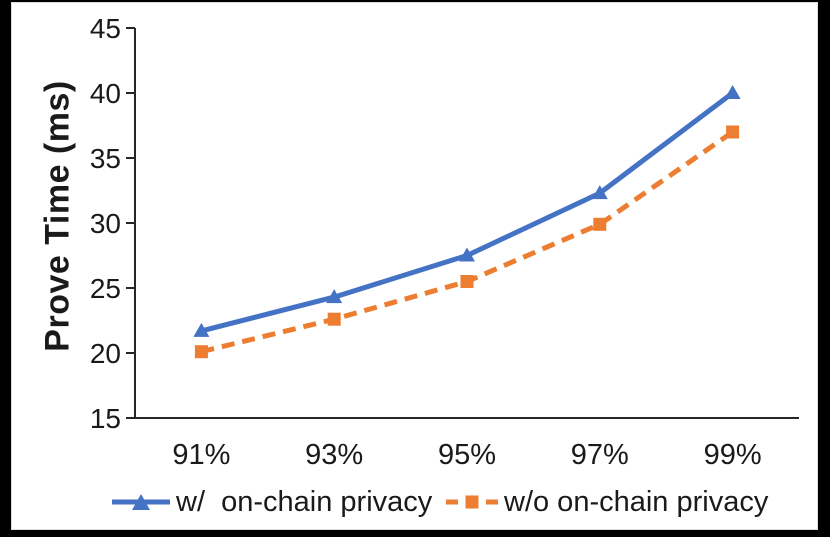  I want to click on svg-text: 99%, so click(733, 455).